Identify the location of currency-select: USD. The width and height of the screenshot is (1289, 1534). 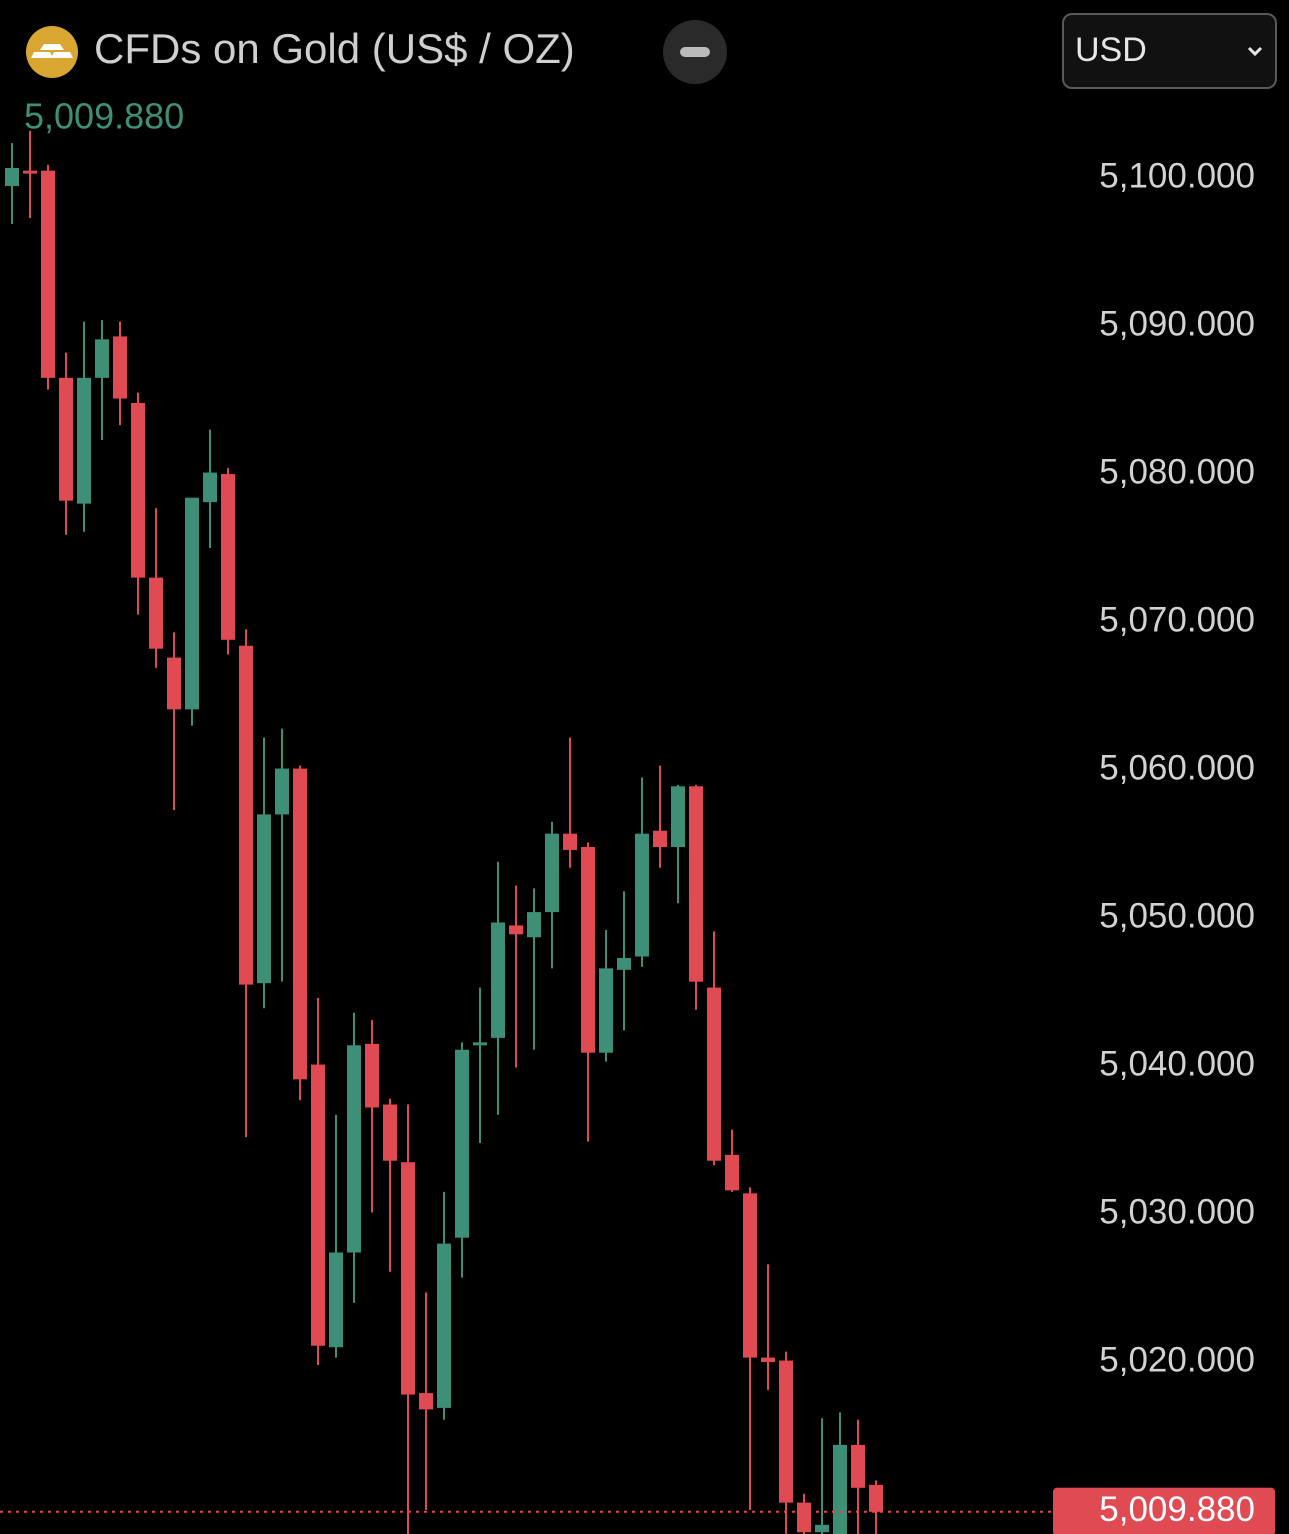
(1169, 51).